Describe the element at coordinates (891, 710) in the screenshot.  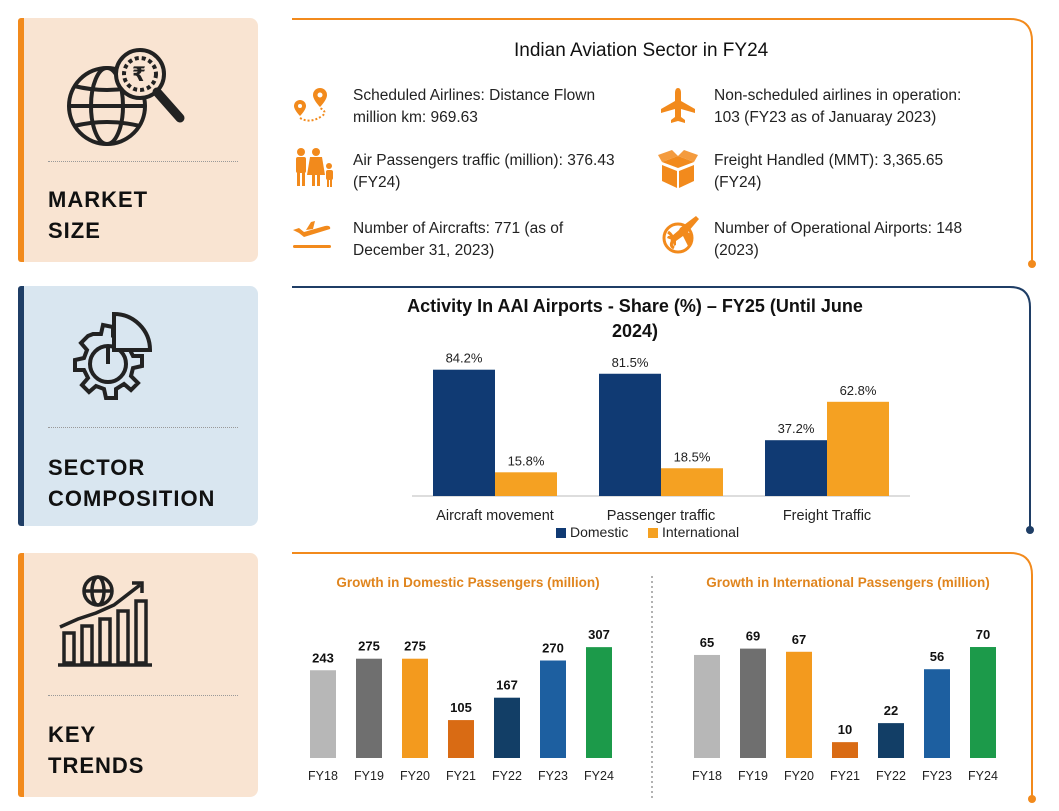
I see `data-label: 22` at that location.